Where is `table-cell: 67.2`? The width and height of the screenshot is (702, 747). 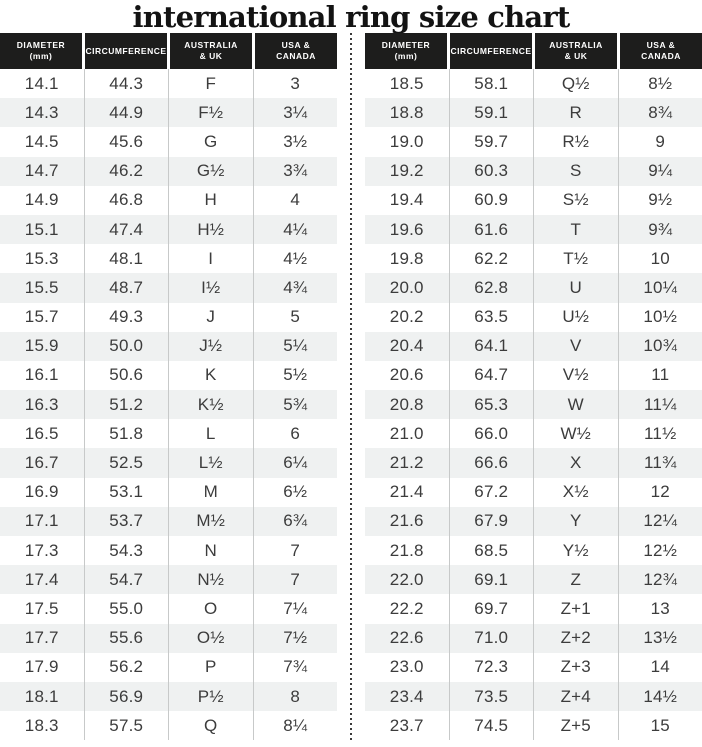
table-cell: 67.2 is located at coordinates (492, 492).